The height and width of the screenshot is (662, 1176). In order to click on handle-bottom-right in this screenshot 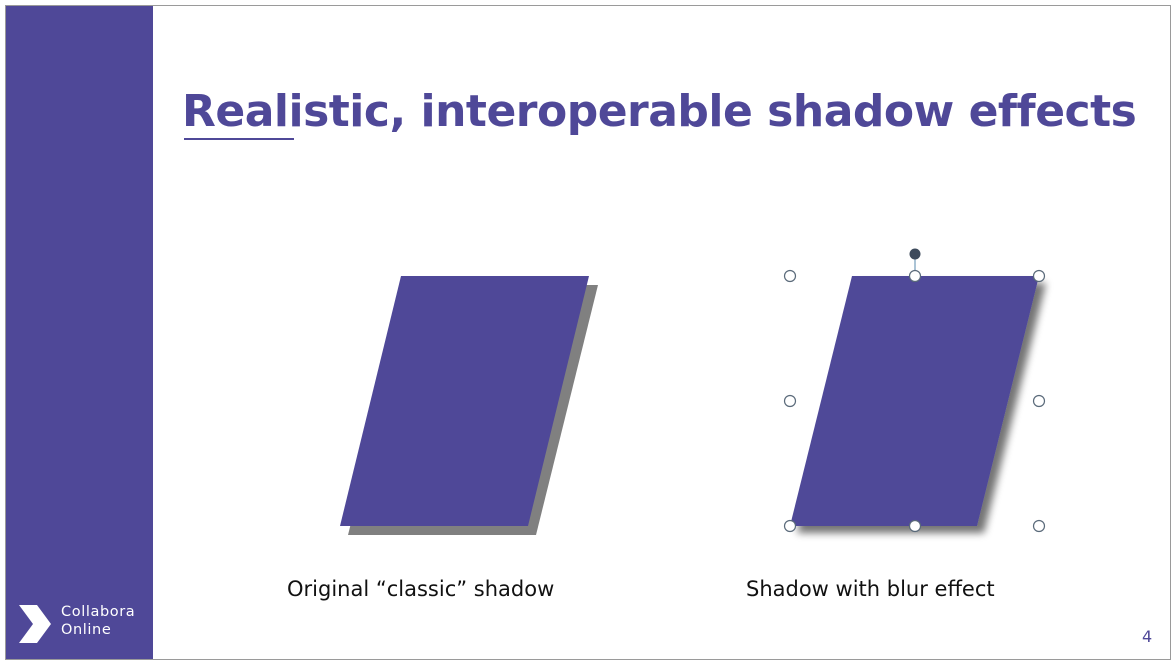, I will do `click(1039, 526)`.